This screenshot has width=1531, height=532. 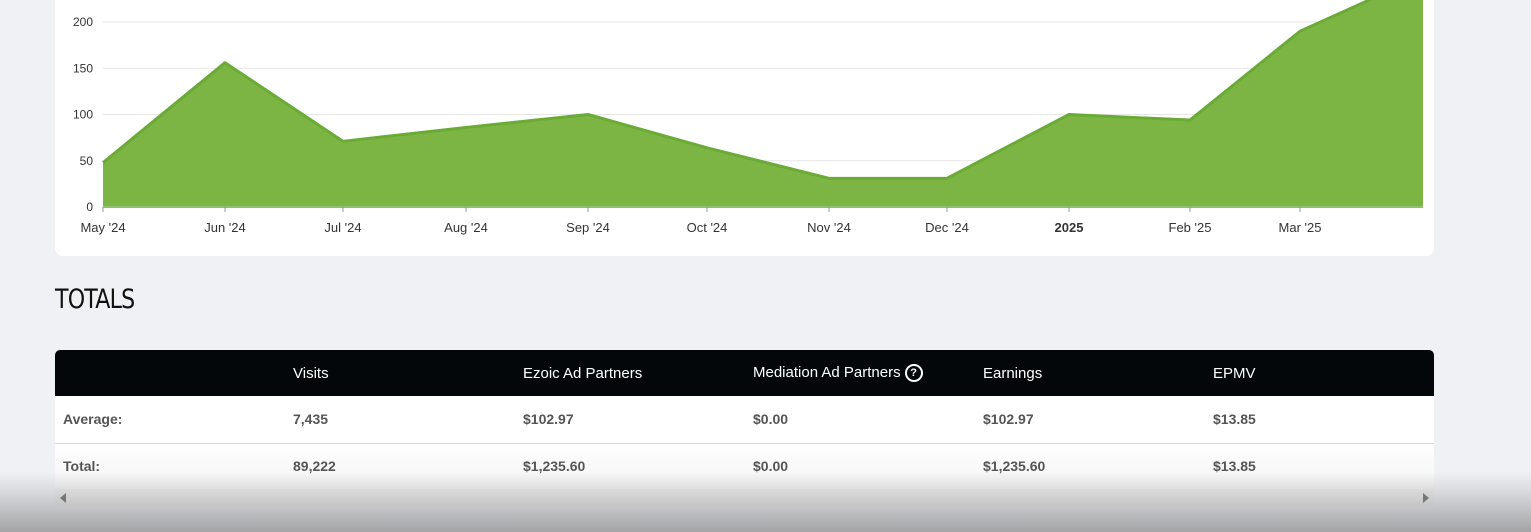 What do you see at coordinates (1190, 227) in the screenshot?
I see `x-tick-label: Feb '25` at bounding box center [1190, 227].